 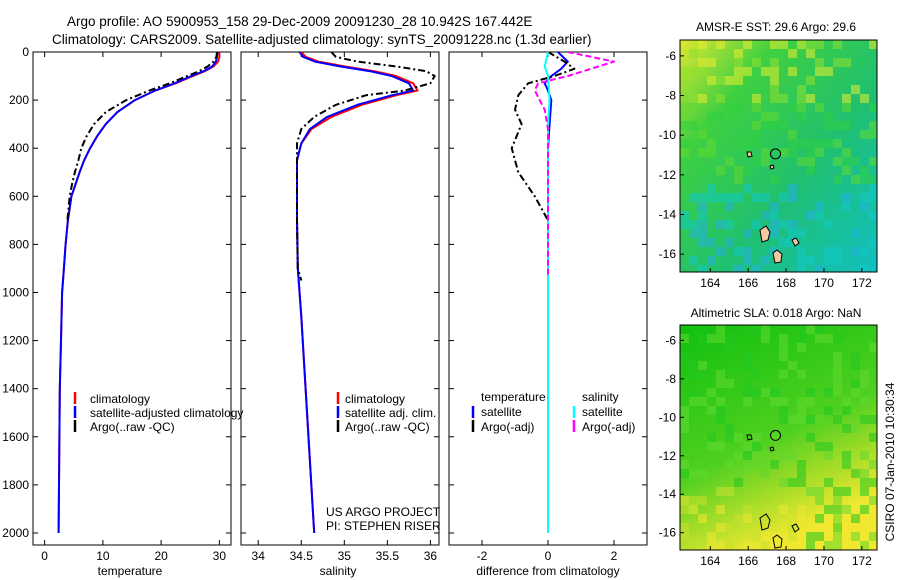 I want to click on legend-label-argo: Argo(..raw -QC), so click(x=132, y=427).